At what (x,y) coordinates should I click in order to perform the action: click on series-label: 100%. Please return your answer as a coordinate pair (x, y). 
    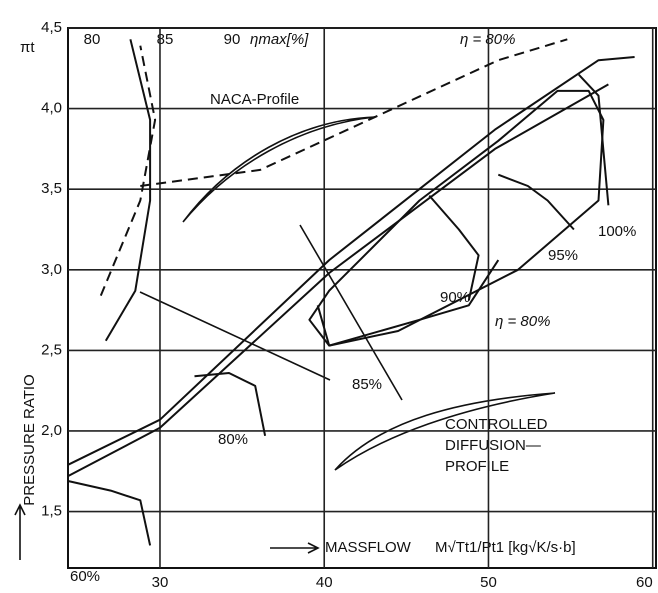
    Looking at the image, I should click on (617, 231).